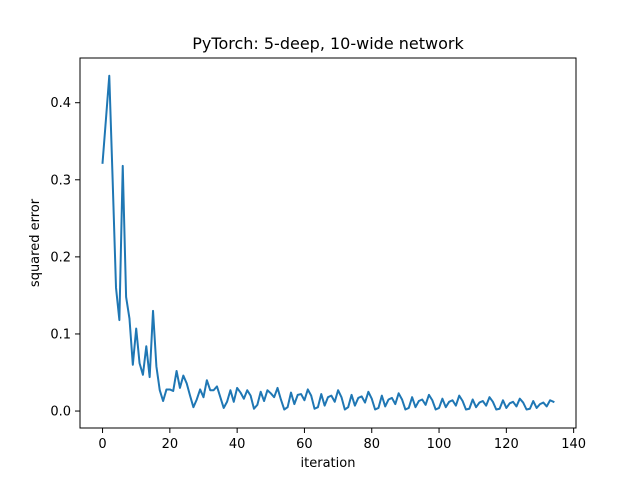 This screenshot has width=640, height=480. Describe the element at coordinates (371, 444) in the screenshot. I see `x-tick-label: 80` at that location.